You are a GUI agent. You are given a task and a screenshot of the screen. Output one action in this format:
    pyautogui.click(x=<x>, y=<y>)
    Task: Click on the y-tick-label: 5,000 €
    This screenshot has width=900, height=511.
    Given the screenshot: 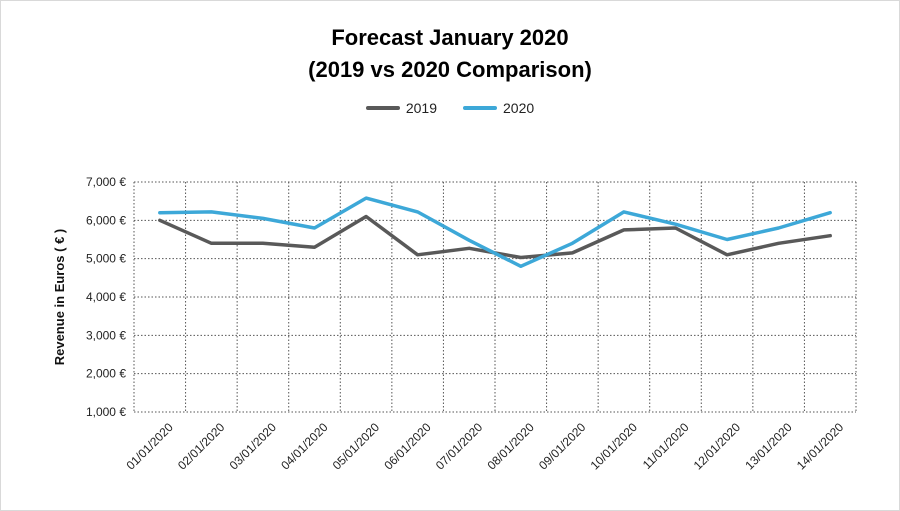 What is the action you would take?
    pyautogui.click(x=106, y=259)
    